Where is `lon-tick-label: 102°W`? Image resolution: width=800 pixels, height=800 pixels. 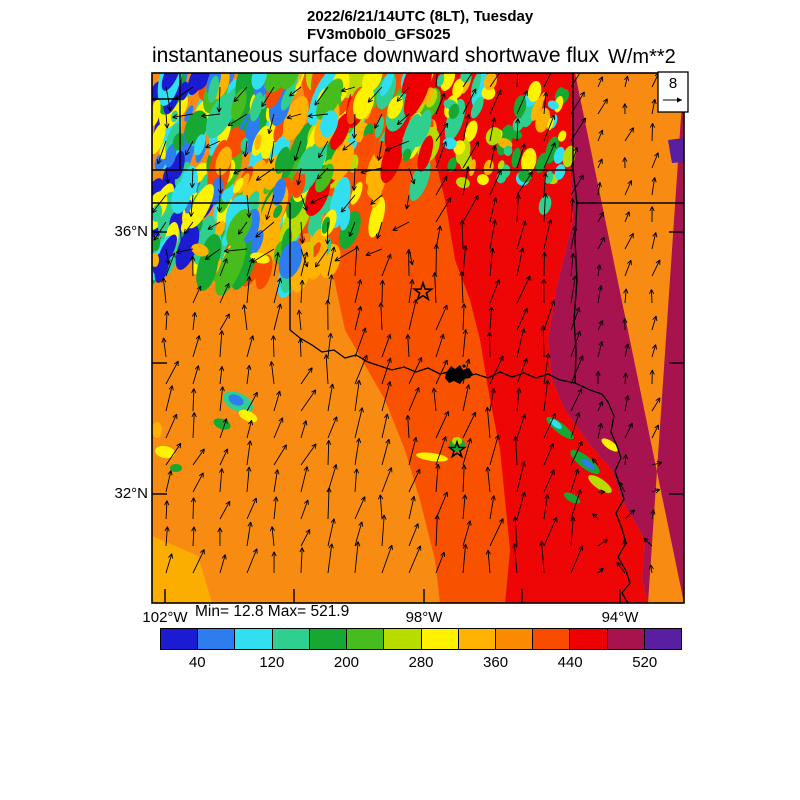
lon-tick-label: 102°W is located at coordinates (165, 617).